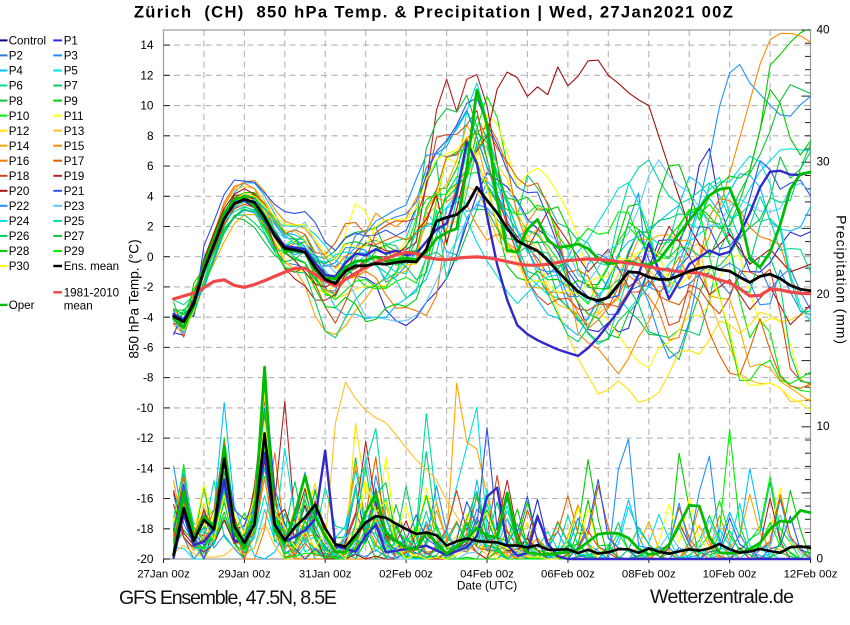 The height and width of the screenshot is (625, 850). Describe the element at coordinates (824, 162) in the screenshot. I see `svg-text: 30` at that location.